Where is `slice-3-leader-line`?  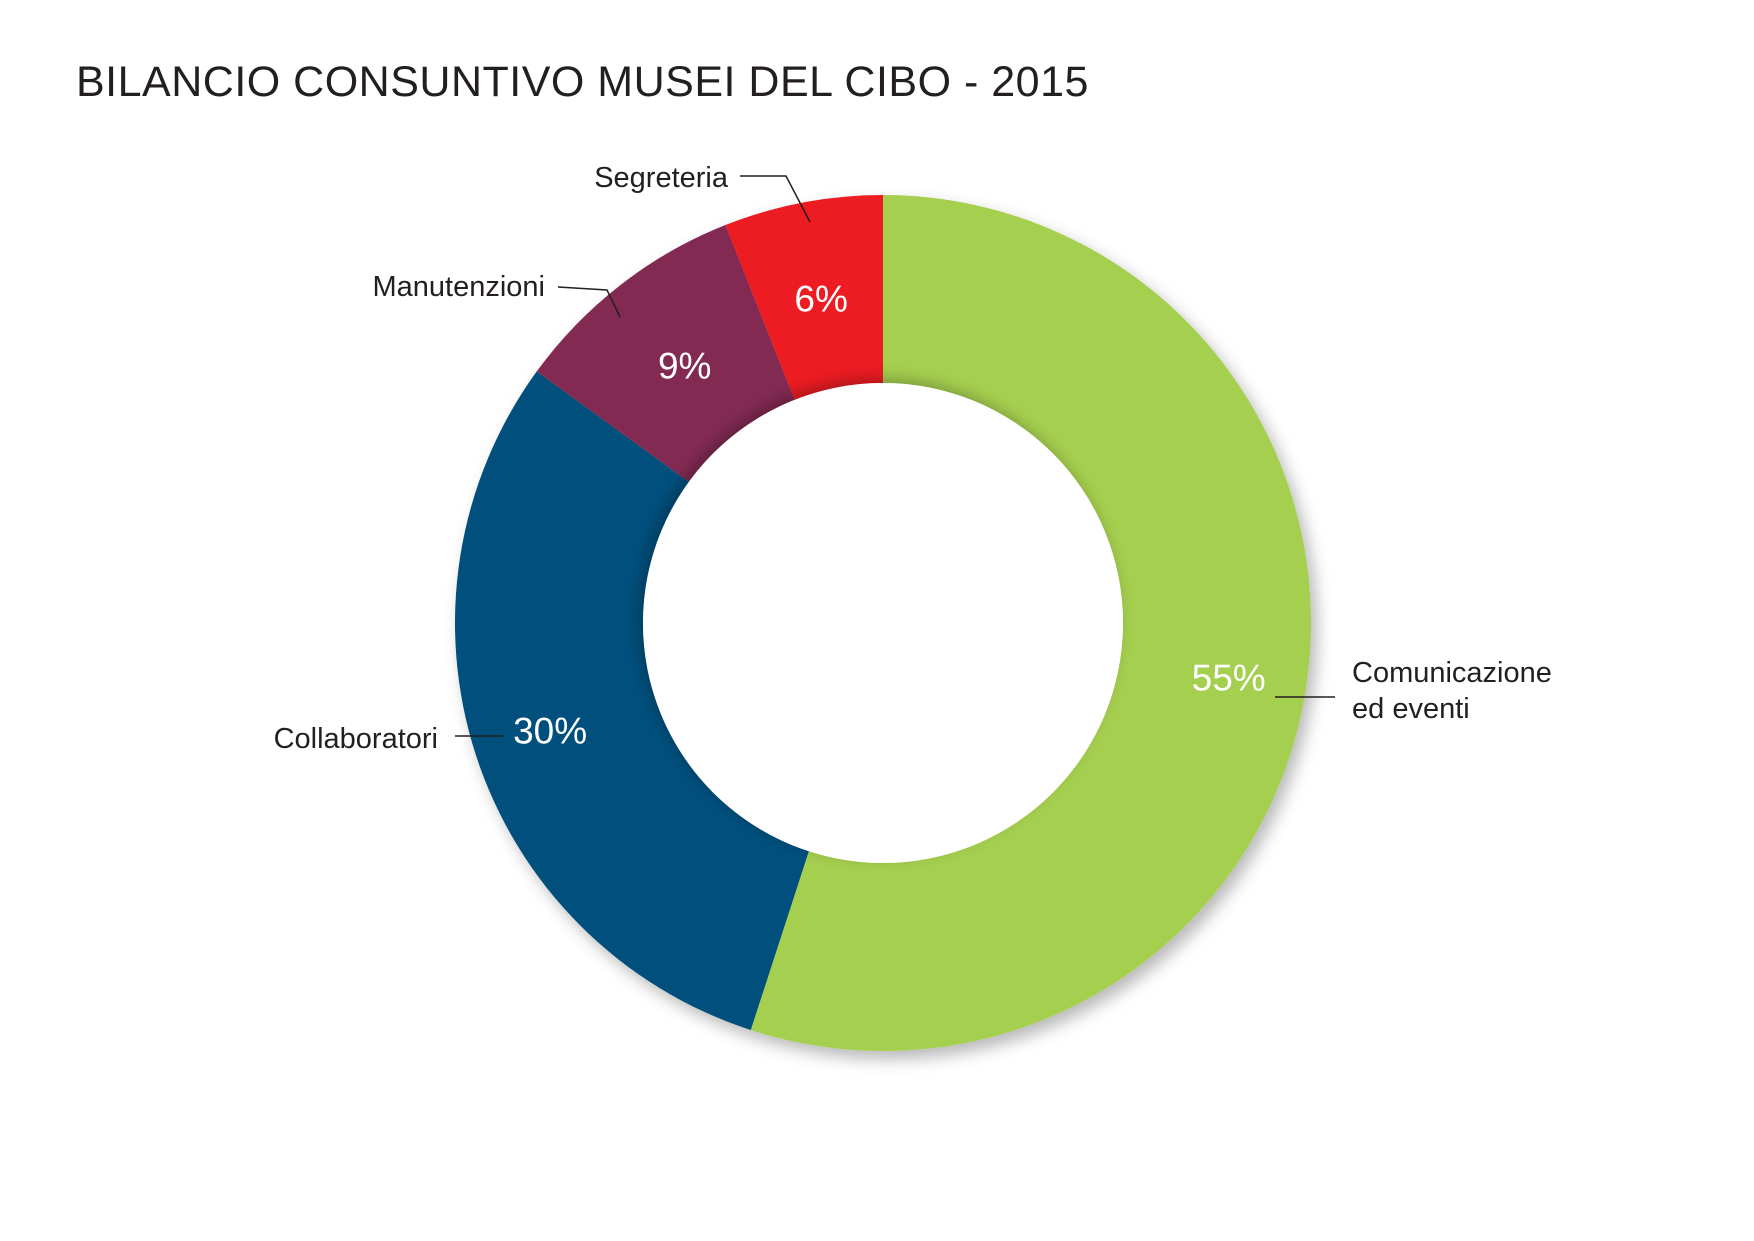
slice-3-leader-line is located at coordinates (589, 302).